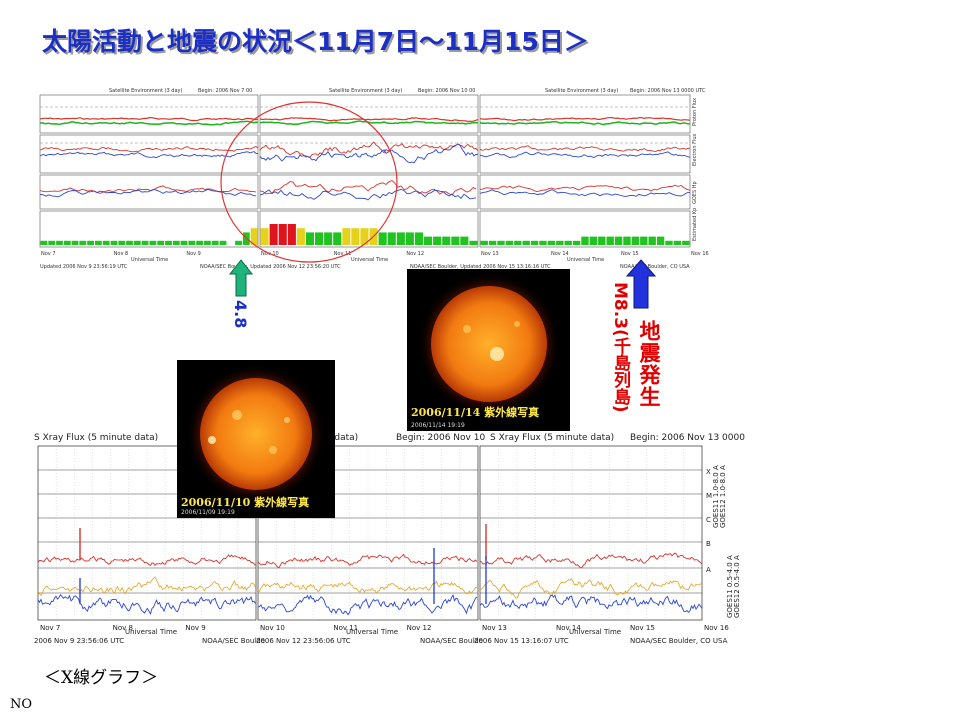 The width and height of the screenshot is (960, 720). I want to click on legend-entry: GOES11 1.0-8.0 A, so click(716, 496).